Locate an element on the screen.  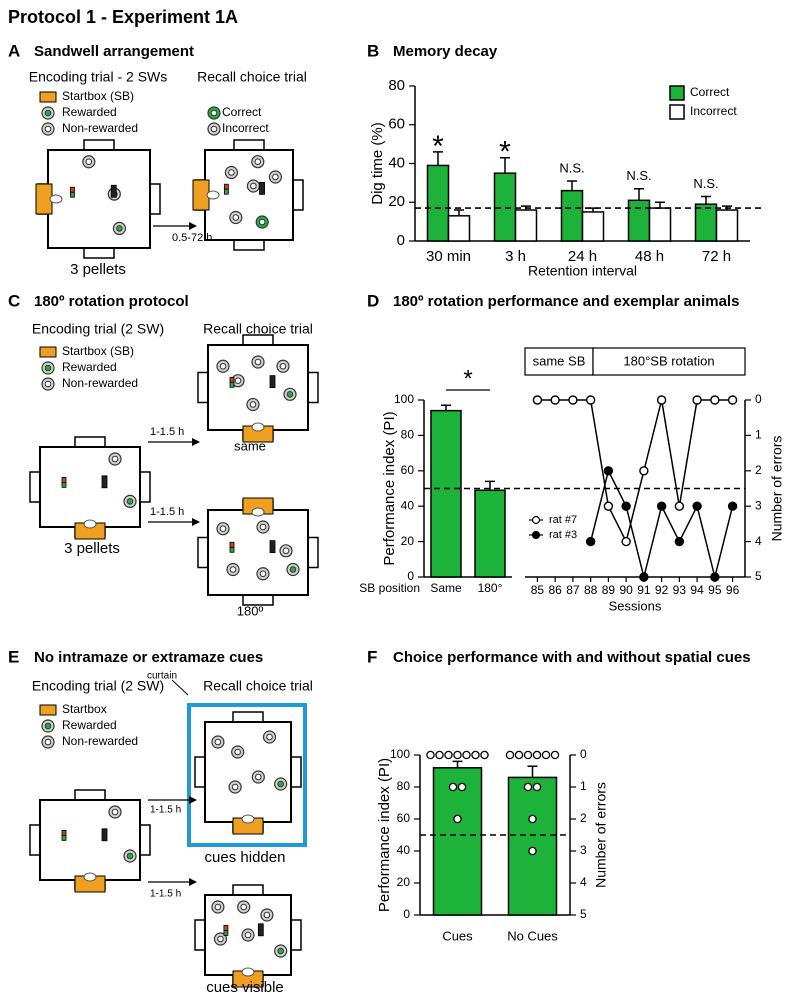
label: Startbox (SB) is located at coordinates (98, 96).